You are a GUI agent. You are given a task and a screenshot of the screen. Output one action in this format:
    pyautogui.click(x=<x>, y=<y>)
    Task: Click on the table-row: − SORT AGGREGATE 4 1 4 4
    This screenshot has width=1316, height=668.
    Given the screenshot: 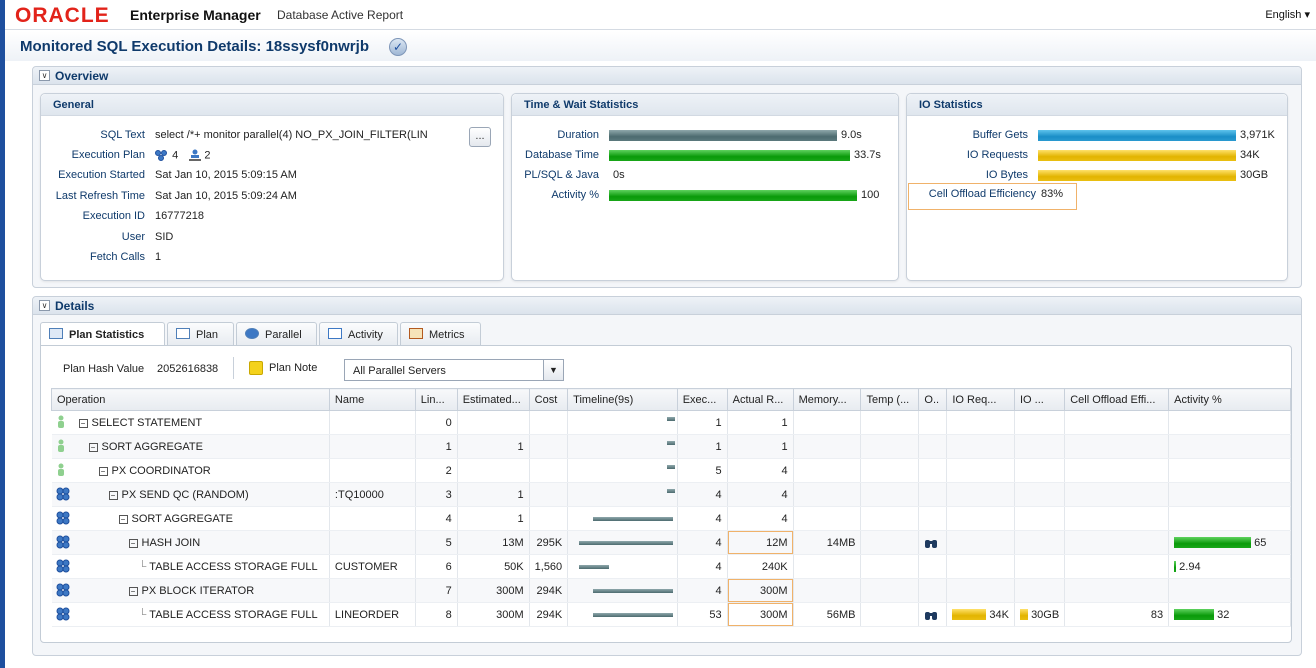 What is the action you would take?
    pyautogui.click(x=671, y=518)
    